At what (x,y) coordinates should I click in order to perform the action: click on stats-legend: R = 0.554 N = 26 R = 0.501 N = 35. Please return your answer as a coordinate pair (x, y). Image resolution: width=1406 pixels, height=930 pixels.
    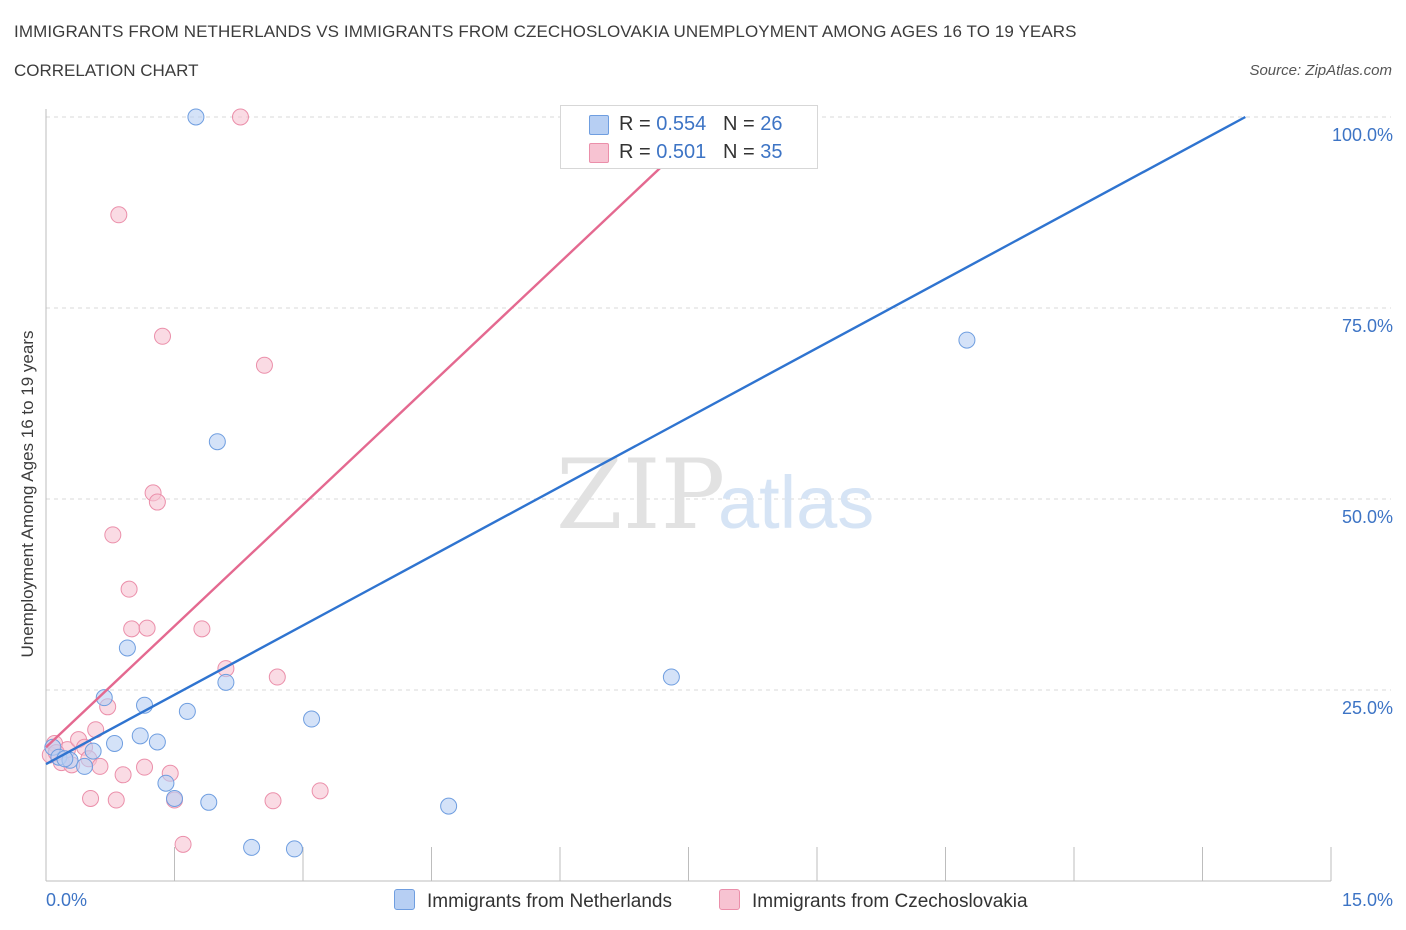
    Looking at the image, I should click on (689, 137).